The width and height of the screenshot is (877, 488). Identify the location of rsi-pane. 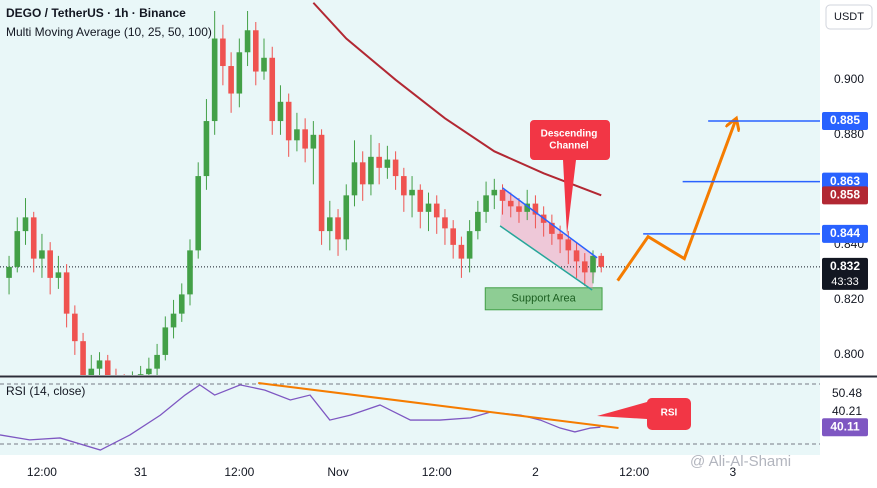
(410, 416).